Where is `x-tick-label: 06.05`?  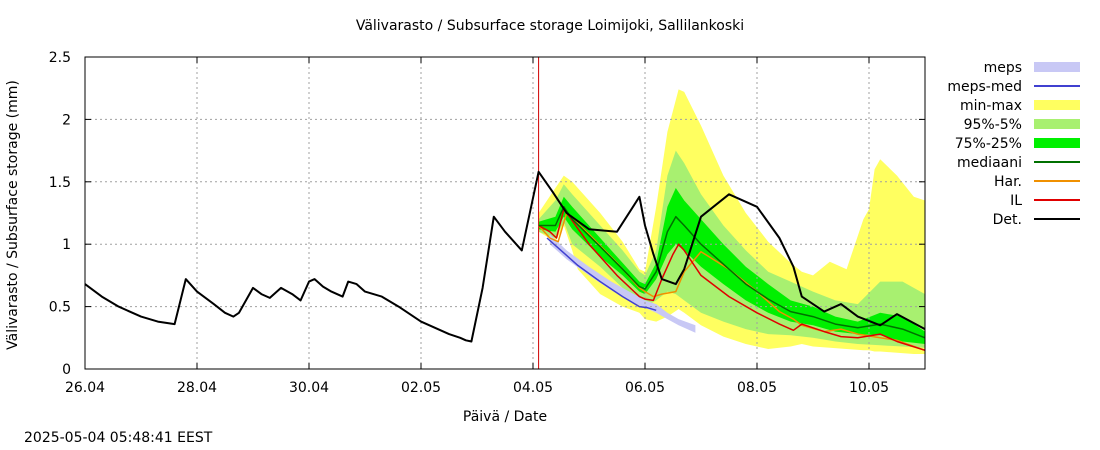
x-tick-label: 06.05 is located at coordinates (645, 388).